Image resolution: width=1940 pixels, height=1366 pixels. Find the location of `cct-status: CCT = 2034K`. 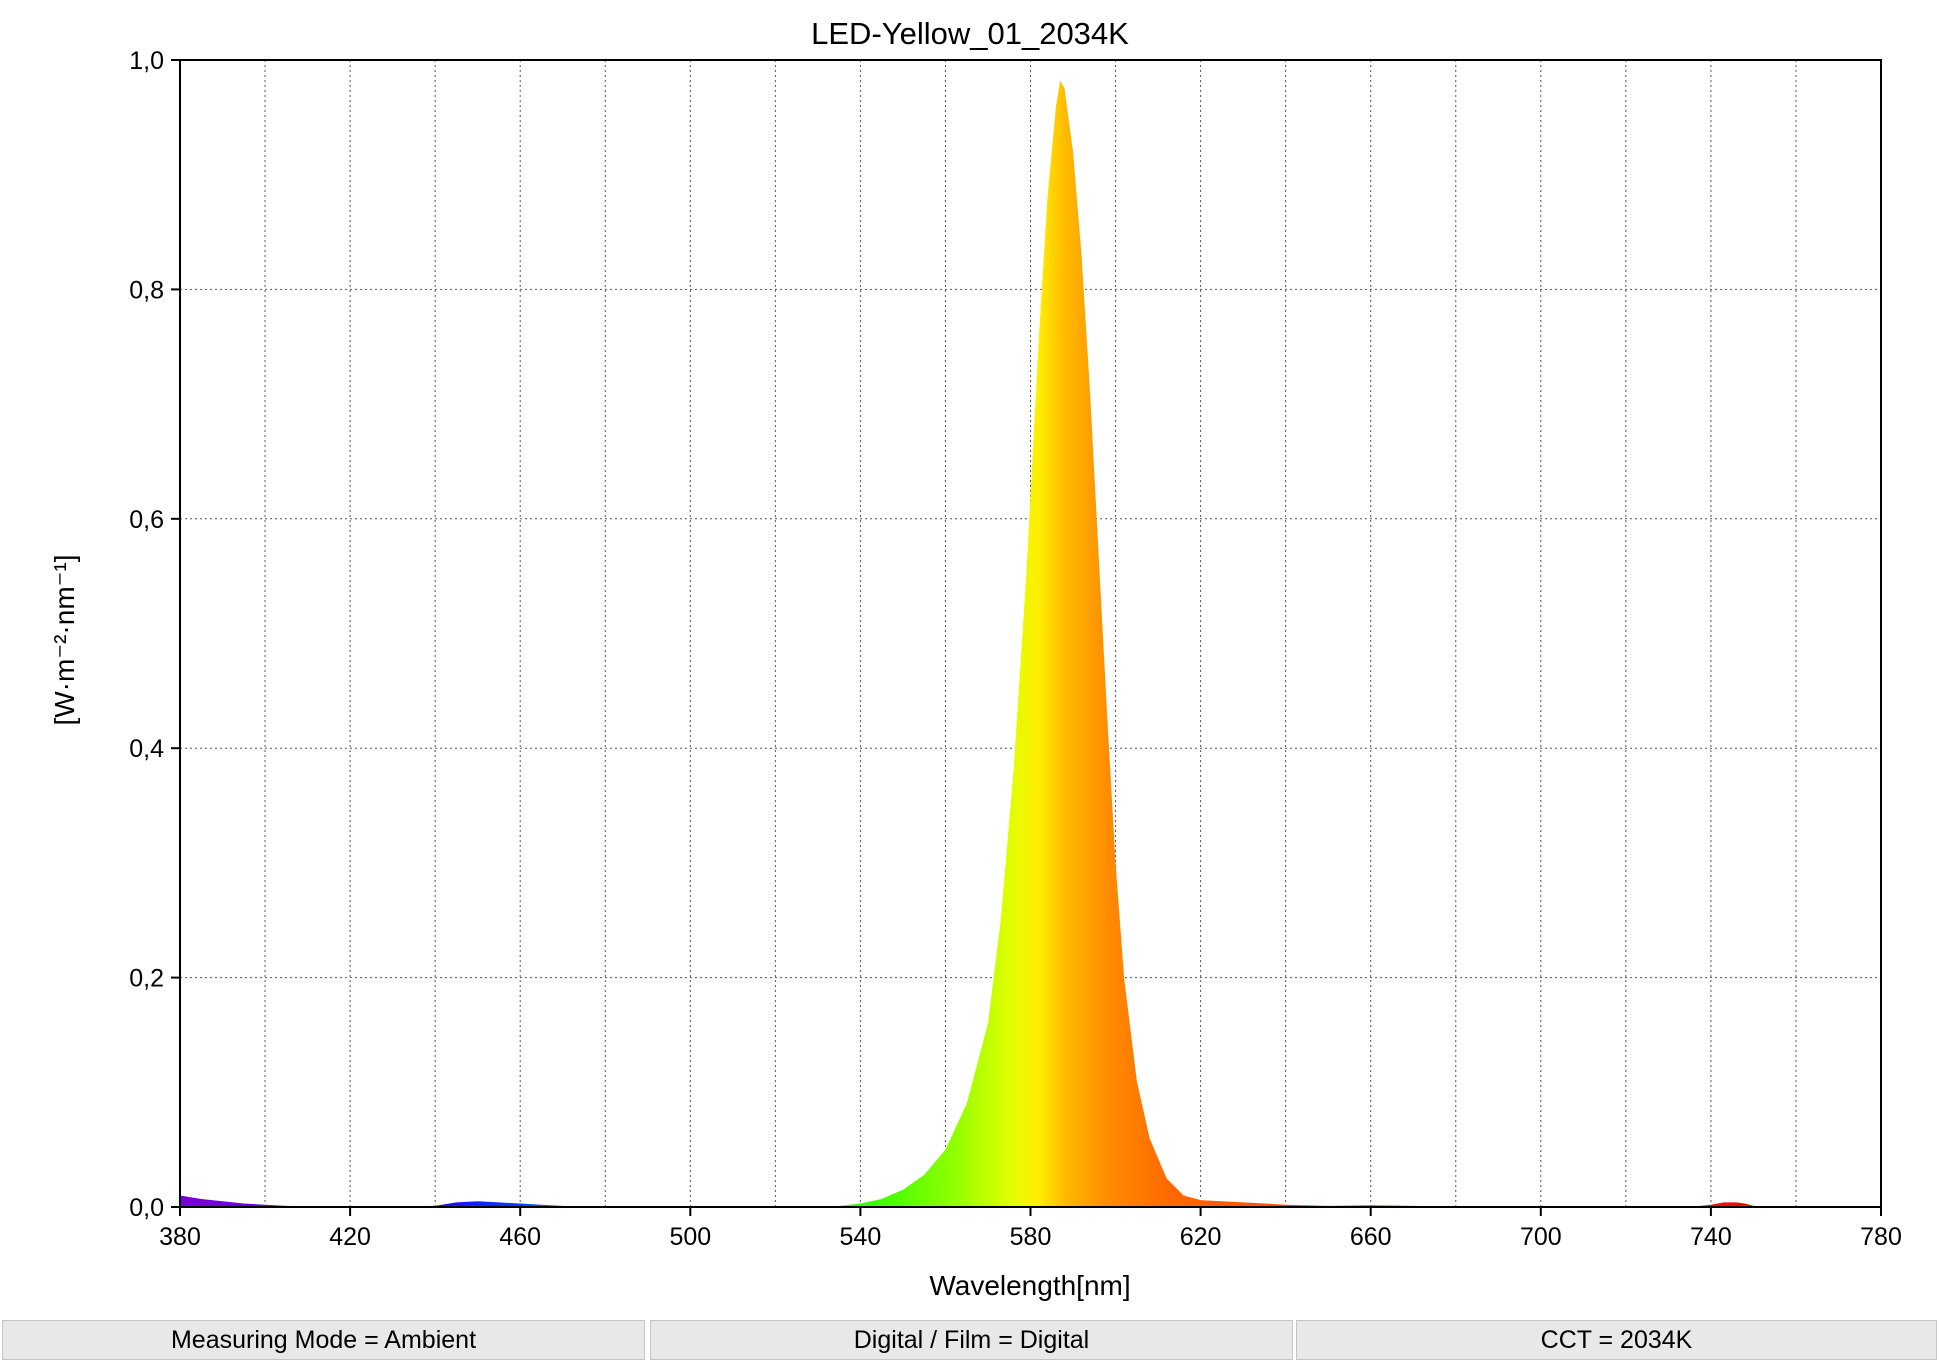

cct-status: CCT = 2034K is located at coordinates (1616, 1340).